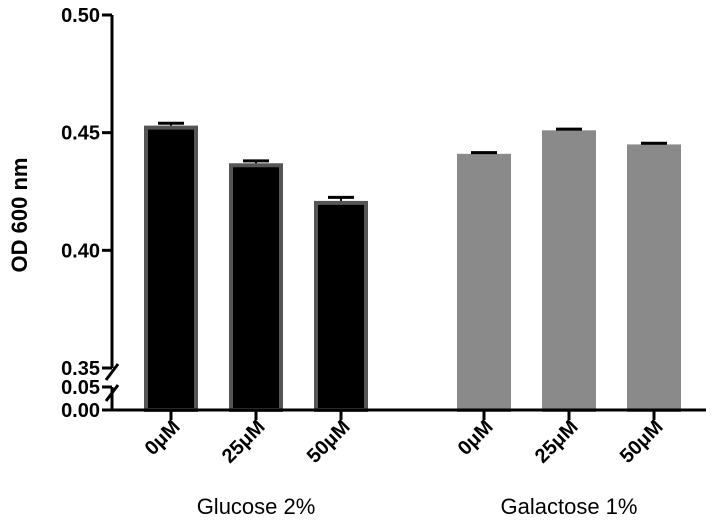 This screenshot has width=720, height=524. Describe the element at coordinates (80, 251) in the screenshot. I see `y-tick-label: 0.40` at that location.